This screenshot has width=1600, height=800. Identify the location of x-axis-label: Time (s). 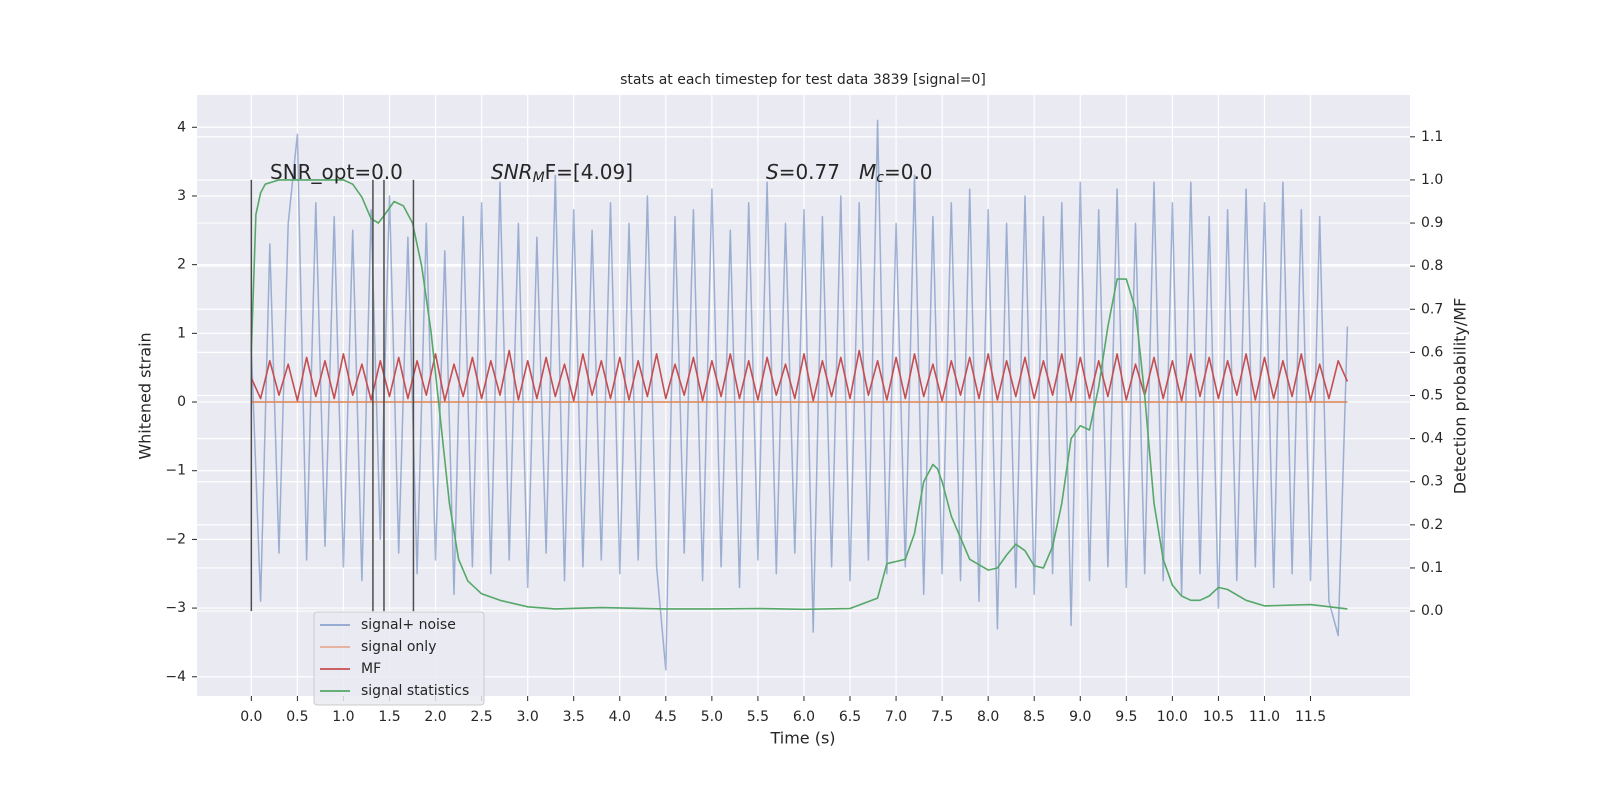
(802, 738).